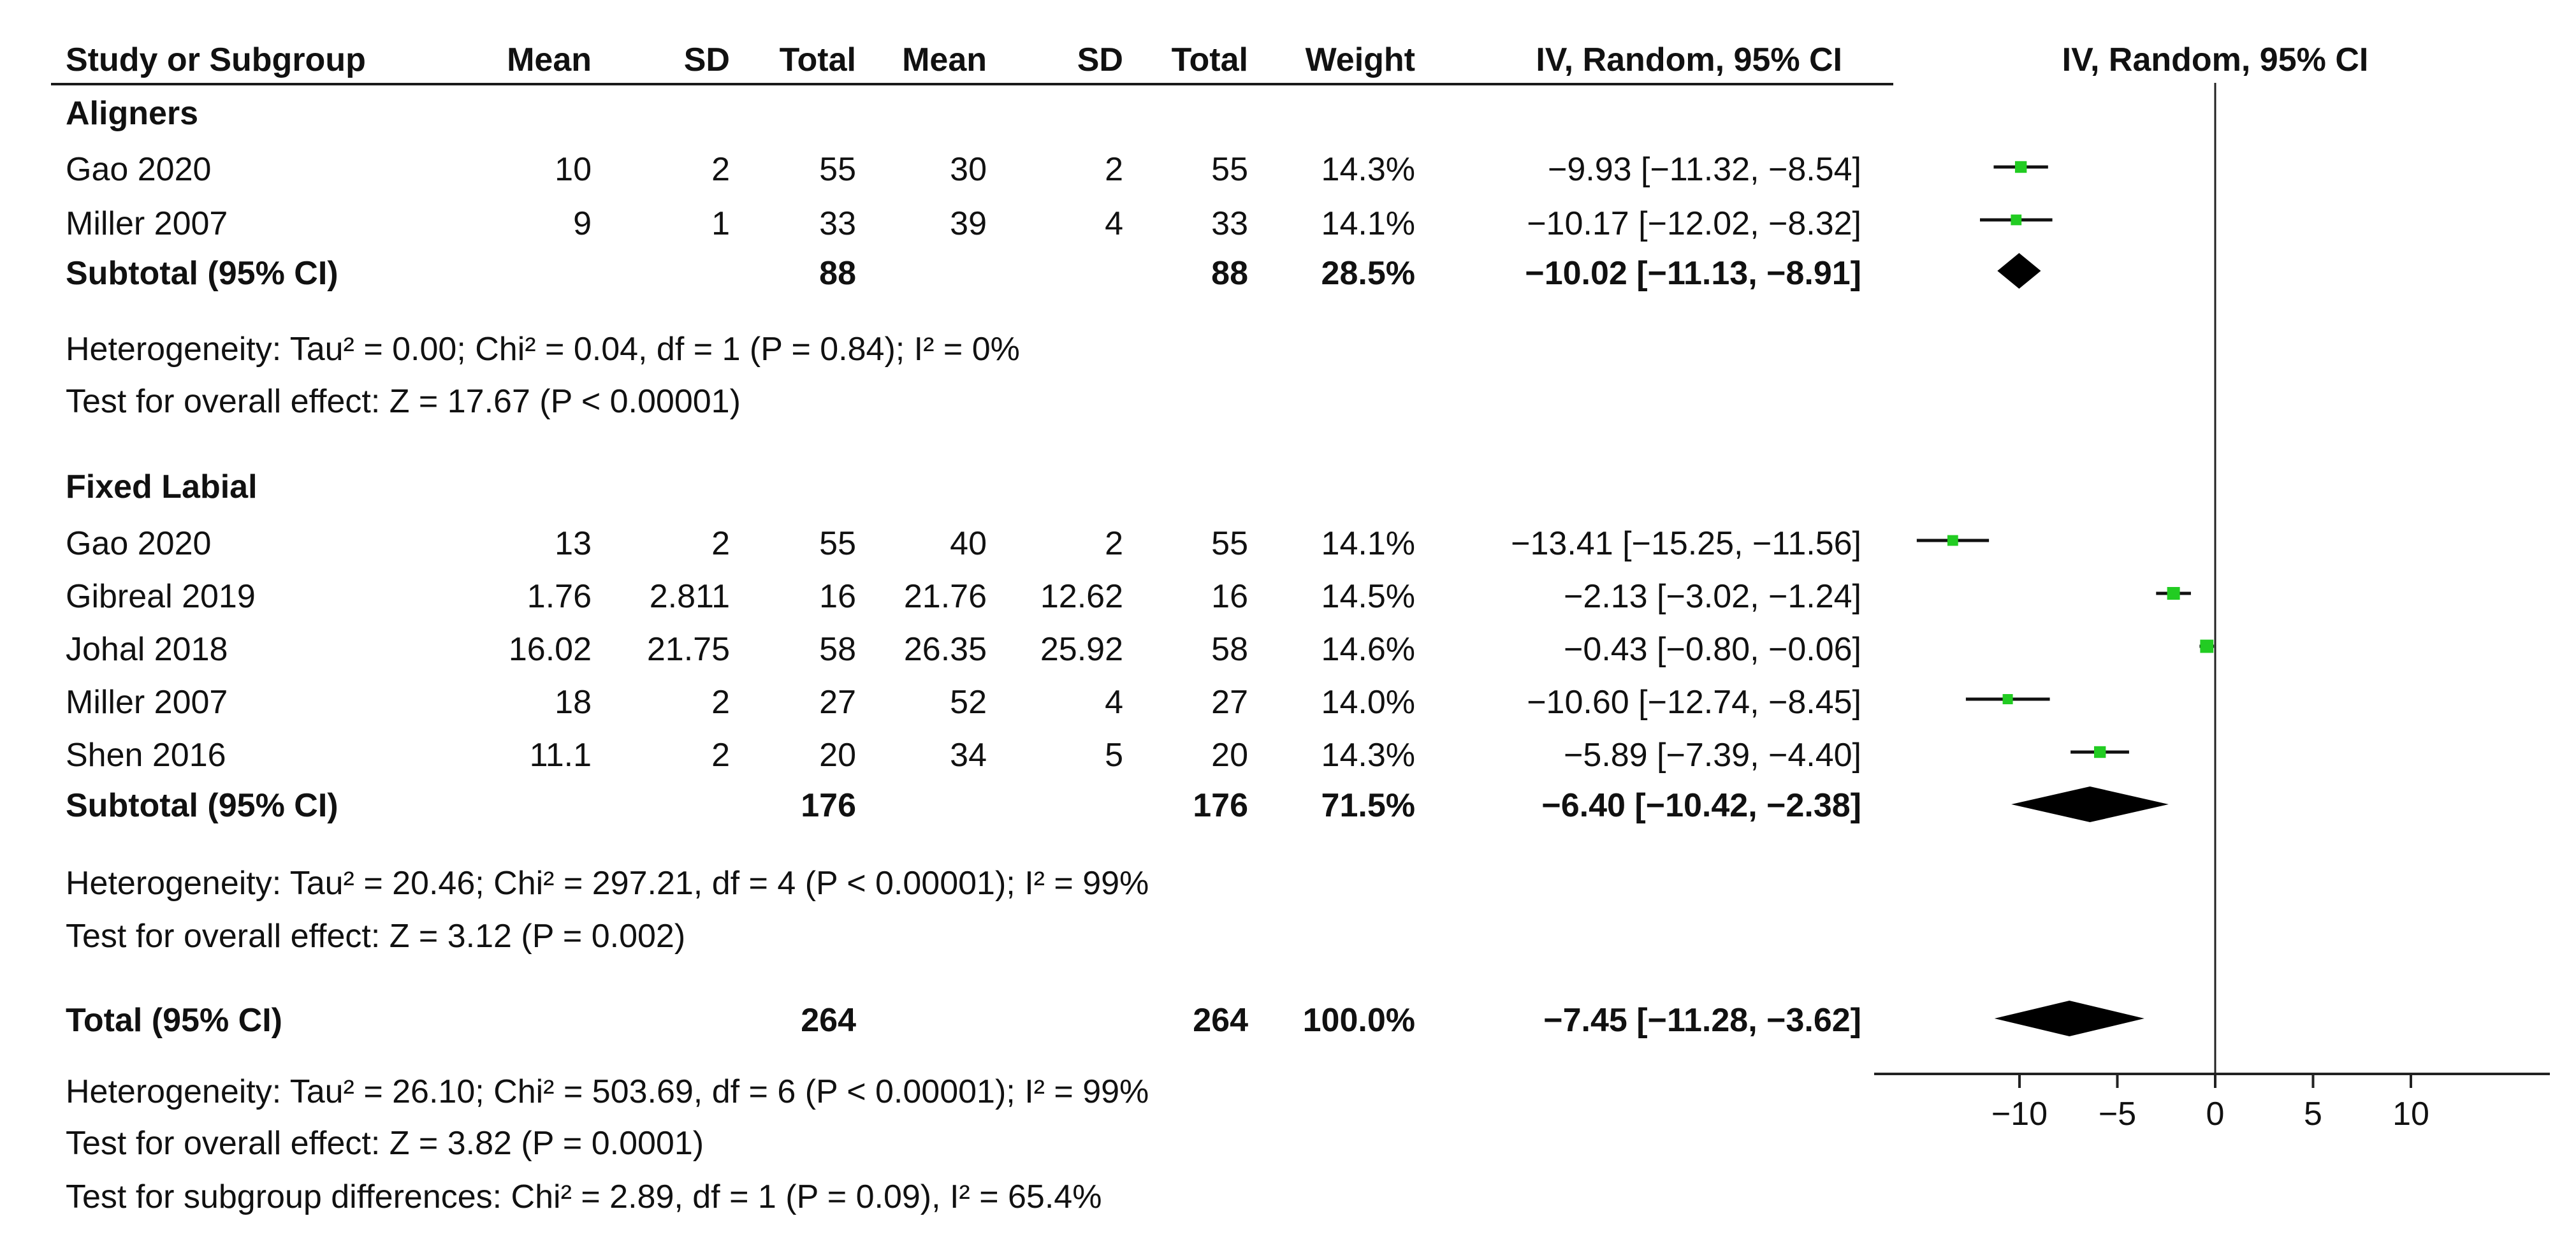 The width and height of the screenshot is (2576, 1246). I want to click on ctrl-sd: 12.62, so click(1081, 596).